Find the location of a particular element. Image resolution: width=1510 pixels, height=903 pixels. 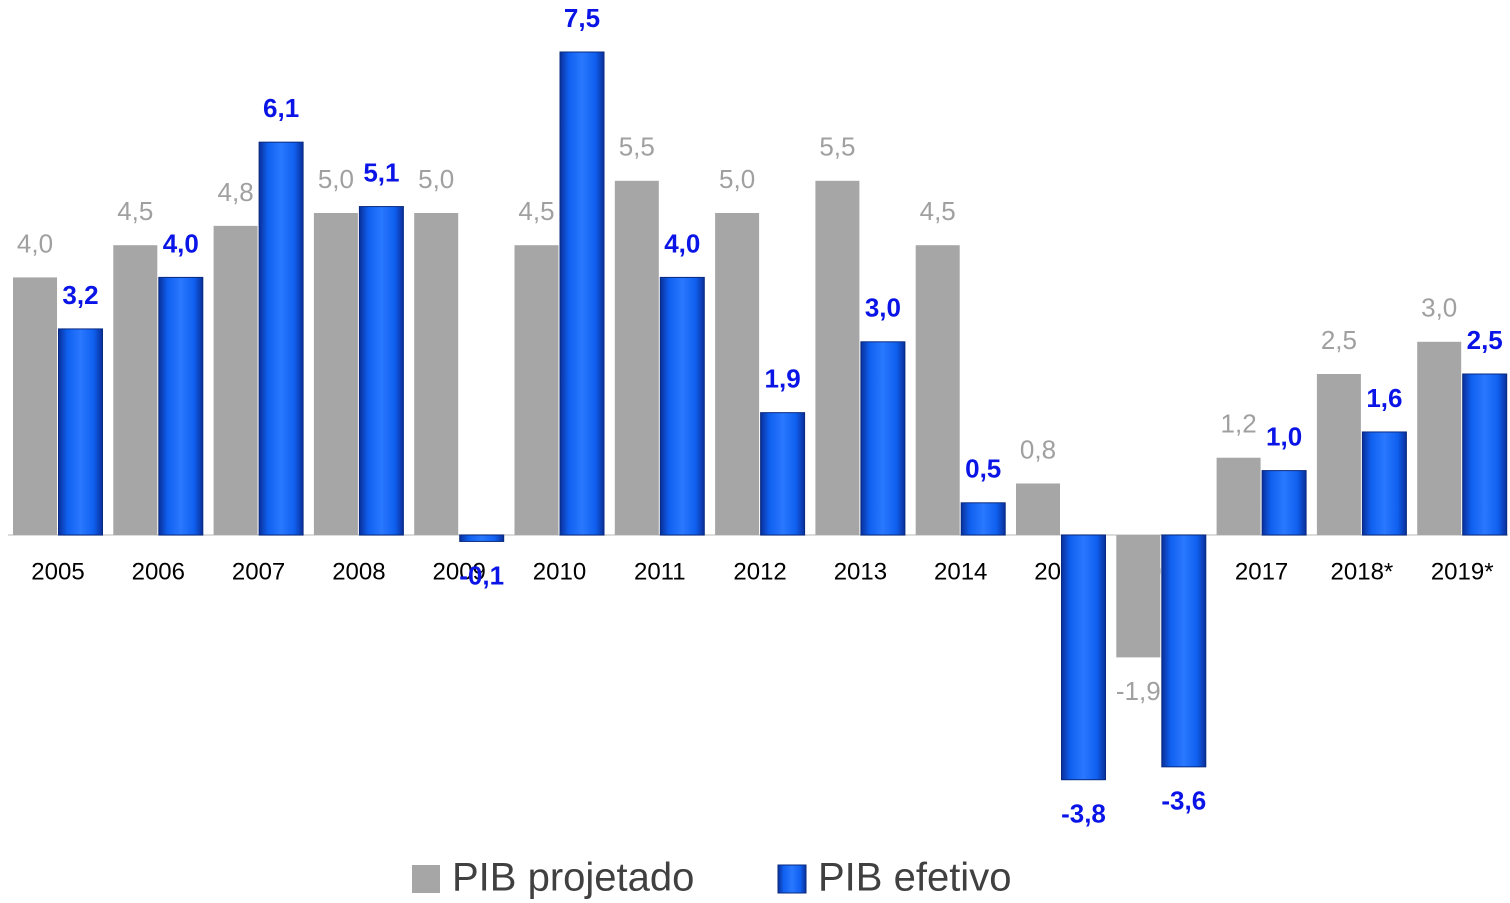

x-tick-label: 2005 is located at coordinates (57, 571).